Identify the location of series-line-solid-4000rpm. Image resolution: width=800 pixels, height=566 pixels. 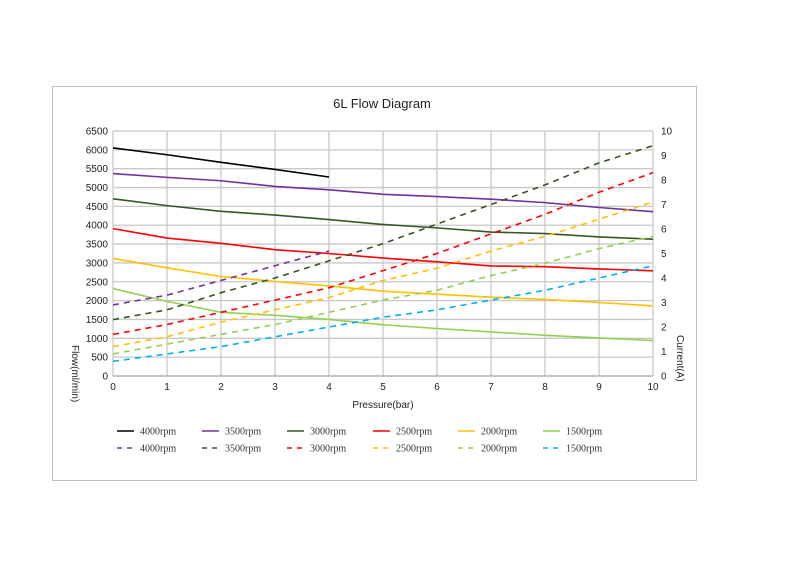
(221, 162).